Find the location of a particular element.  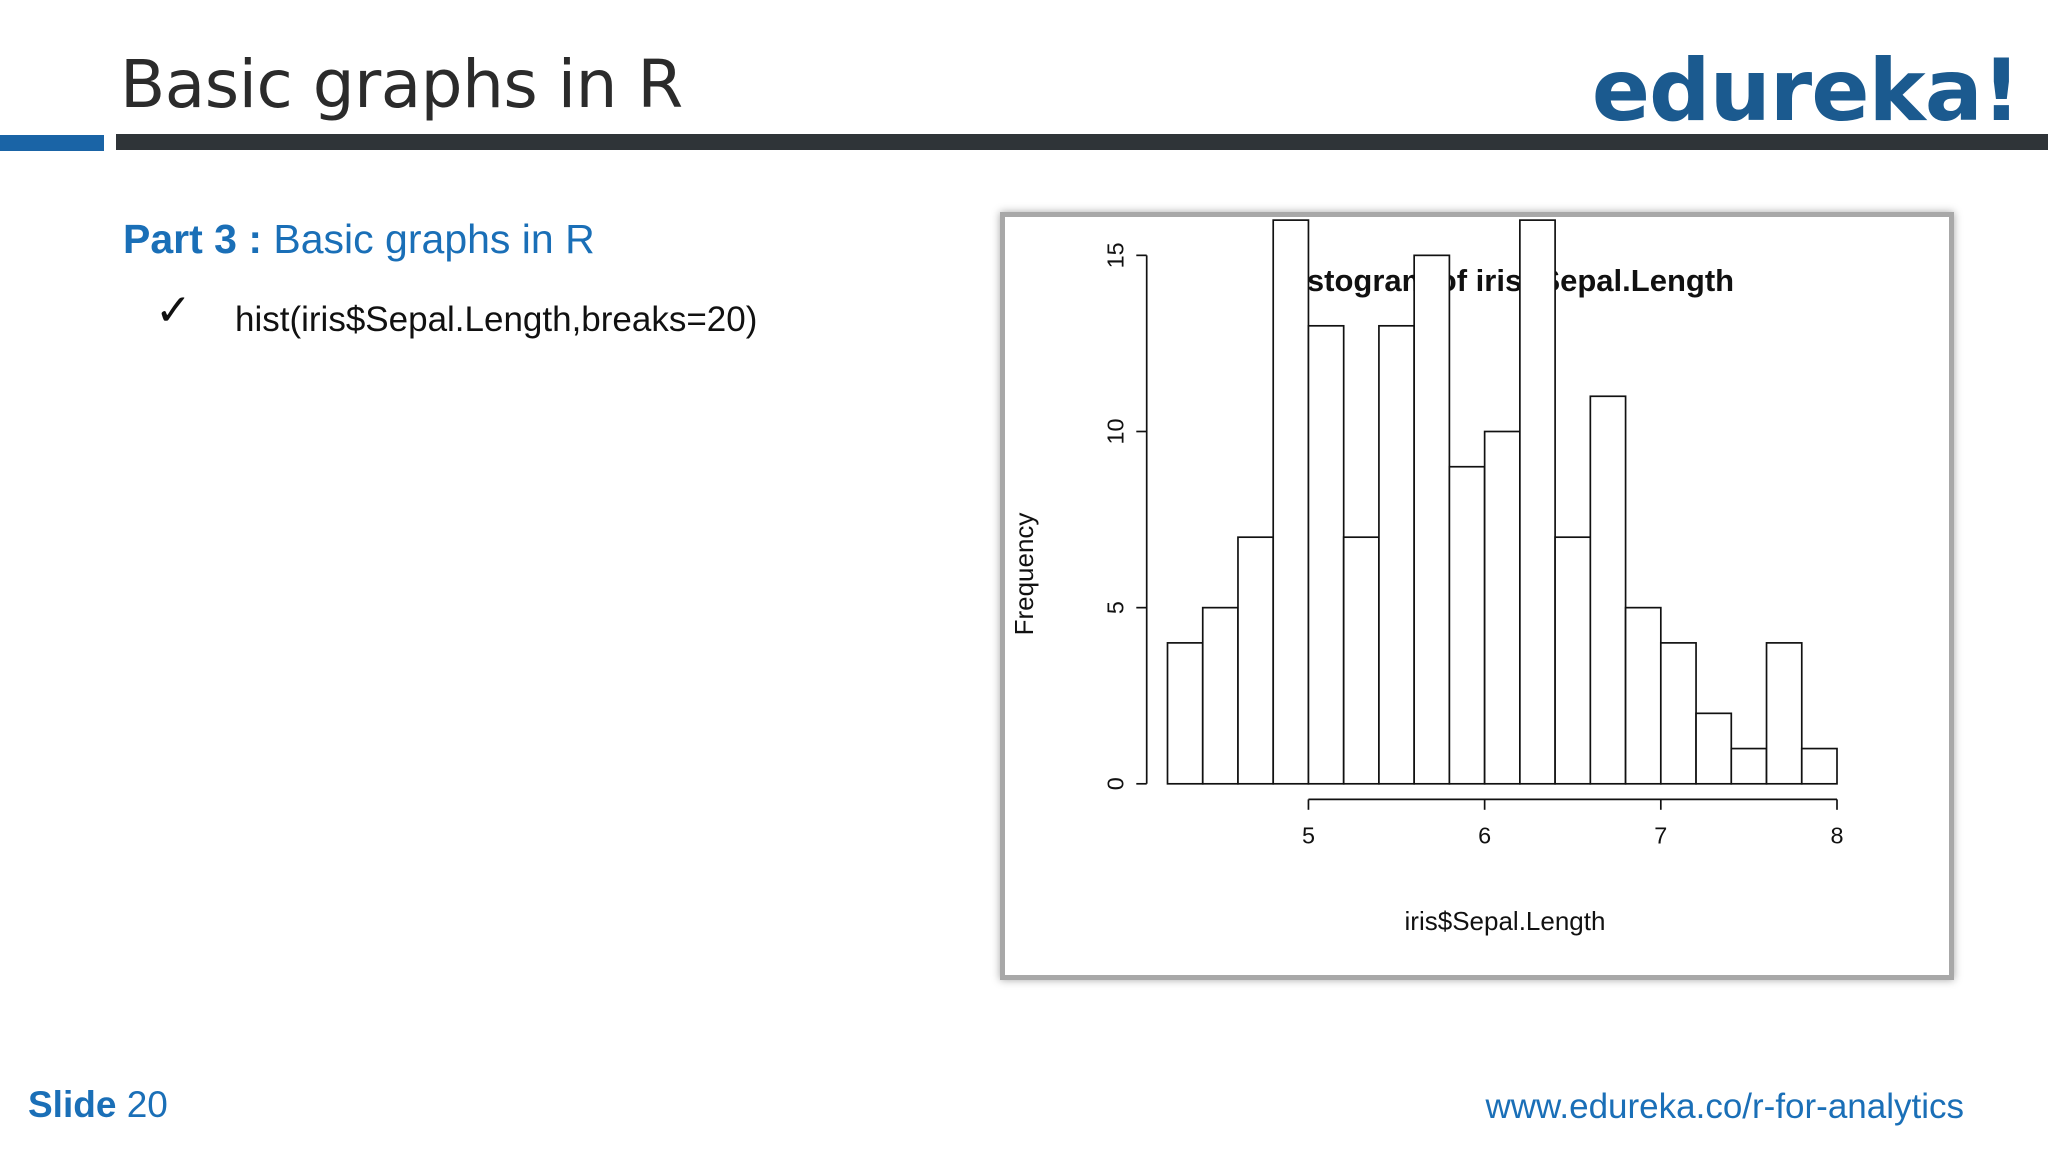

edureka-logo: edureka! is located at coordinates (1806, 91).